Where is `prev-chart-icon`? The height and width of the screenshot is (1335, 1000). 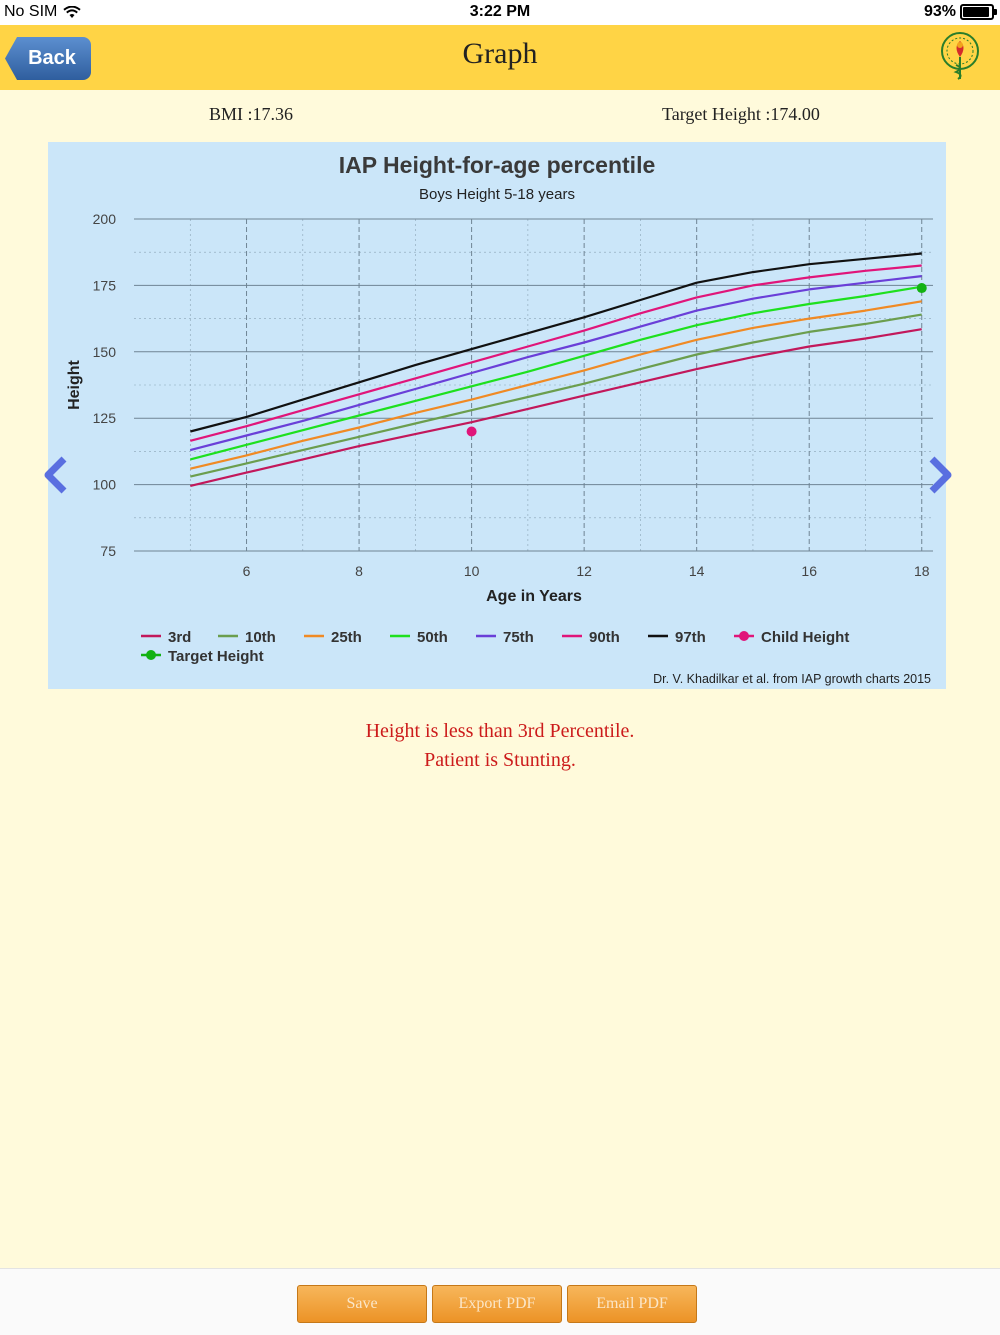
prev-chart-icon is located at coordinates (55, 475).